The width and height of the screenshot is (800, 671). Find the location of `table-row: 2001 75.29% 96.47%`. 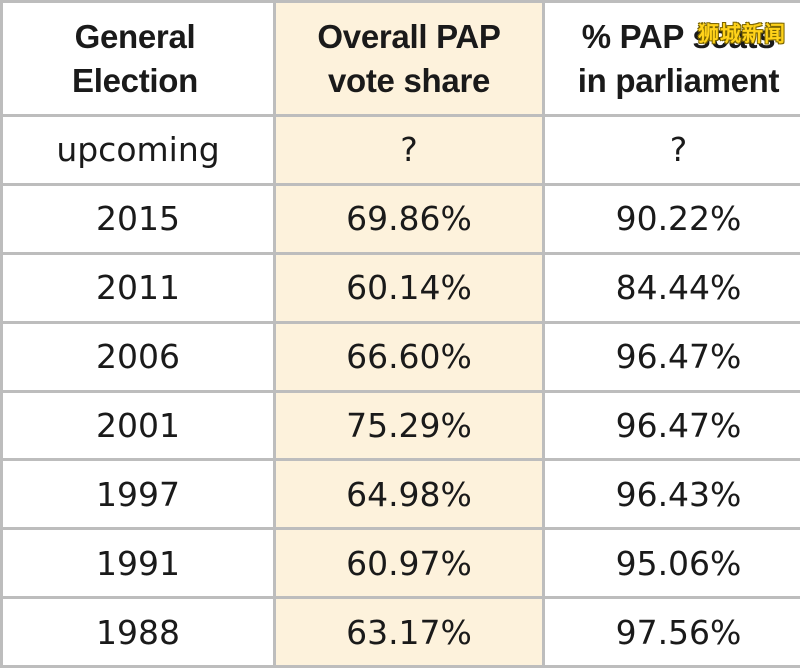

table-row: 2001 75.29% 96.47% is located at coordinates (400, 425).